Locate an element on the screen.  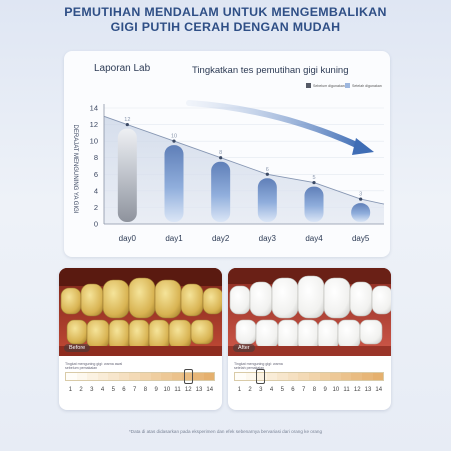
chart-legend: Sebelum digunakan Setelah digunakan is located at coordinates (344, 85).